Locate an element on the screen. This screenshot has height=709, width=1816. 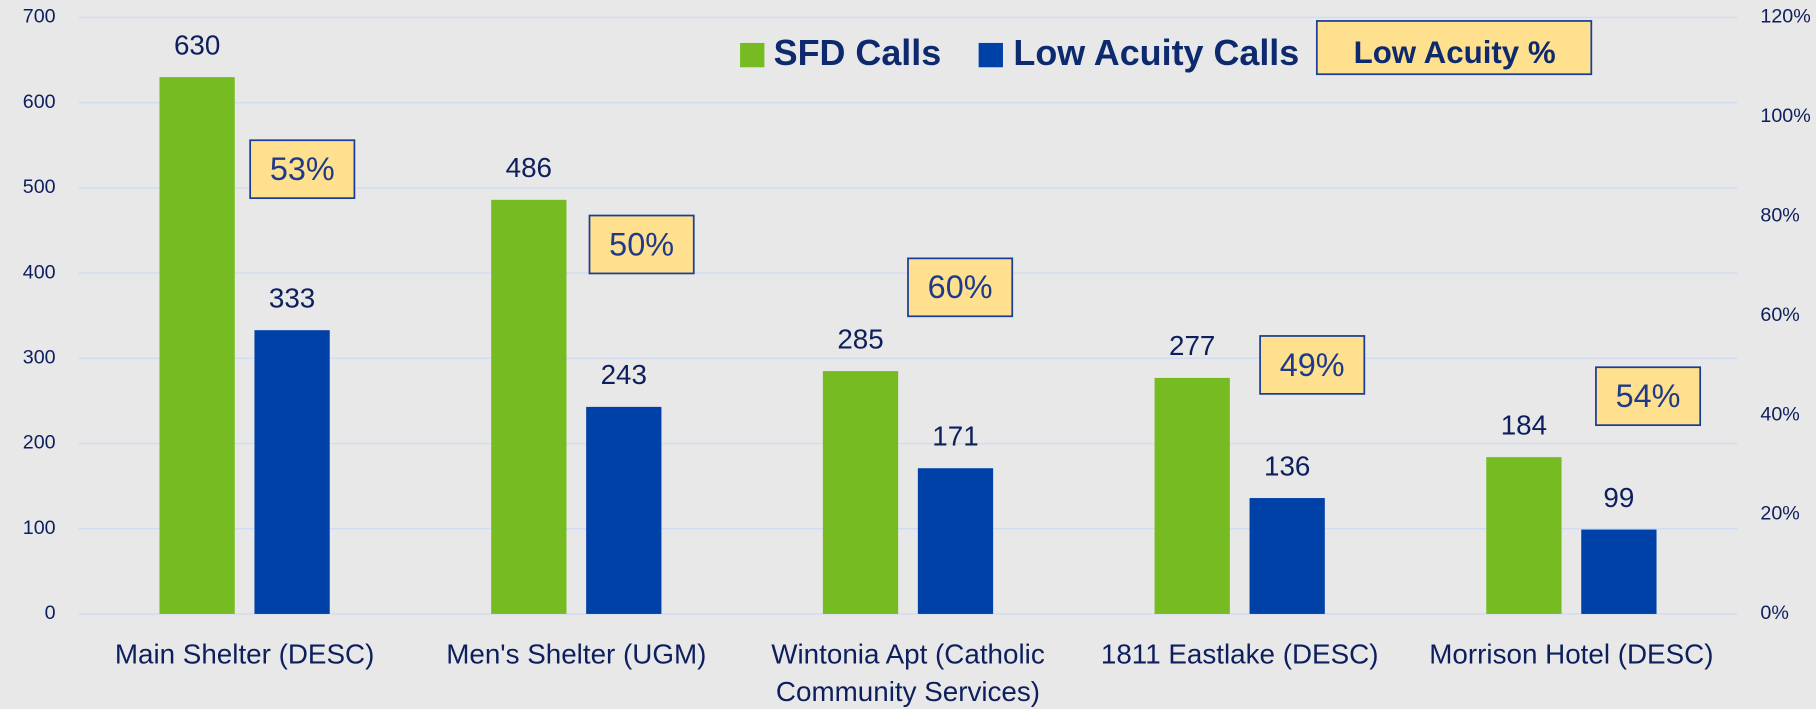
x-tick-label: Main Shelter (DESC) is located at coordinates (244, 655).